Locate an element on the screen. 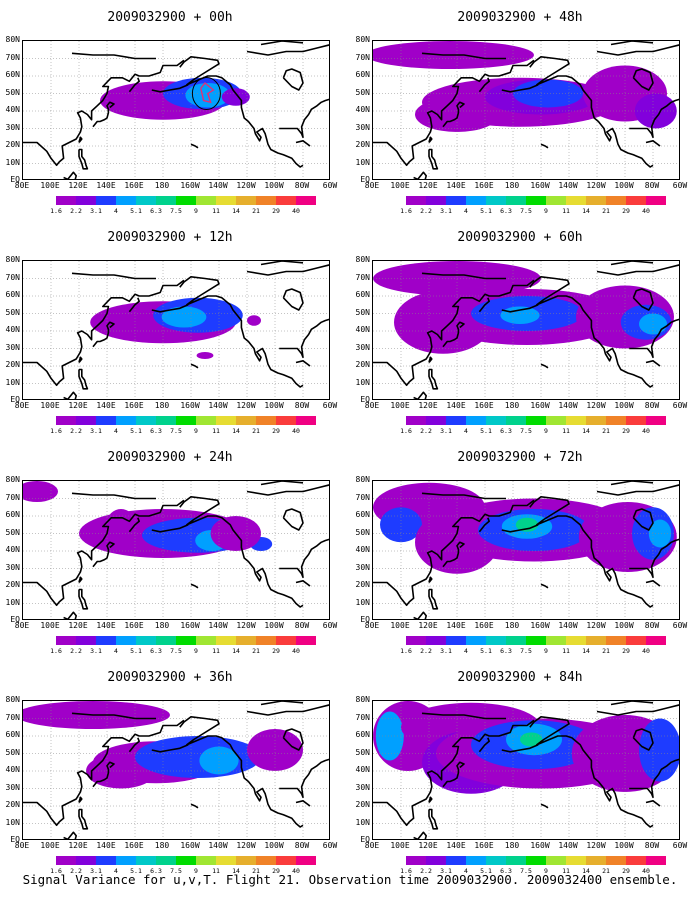 The image size is (700, 900). colorbar-label: 5.1 is located at coordinates (486, 871).